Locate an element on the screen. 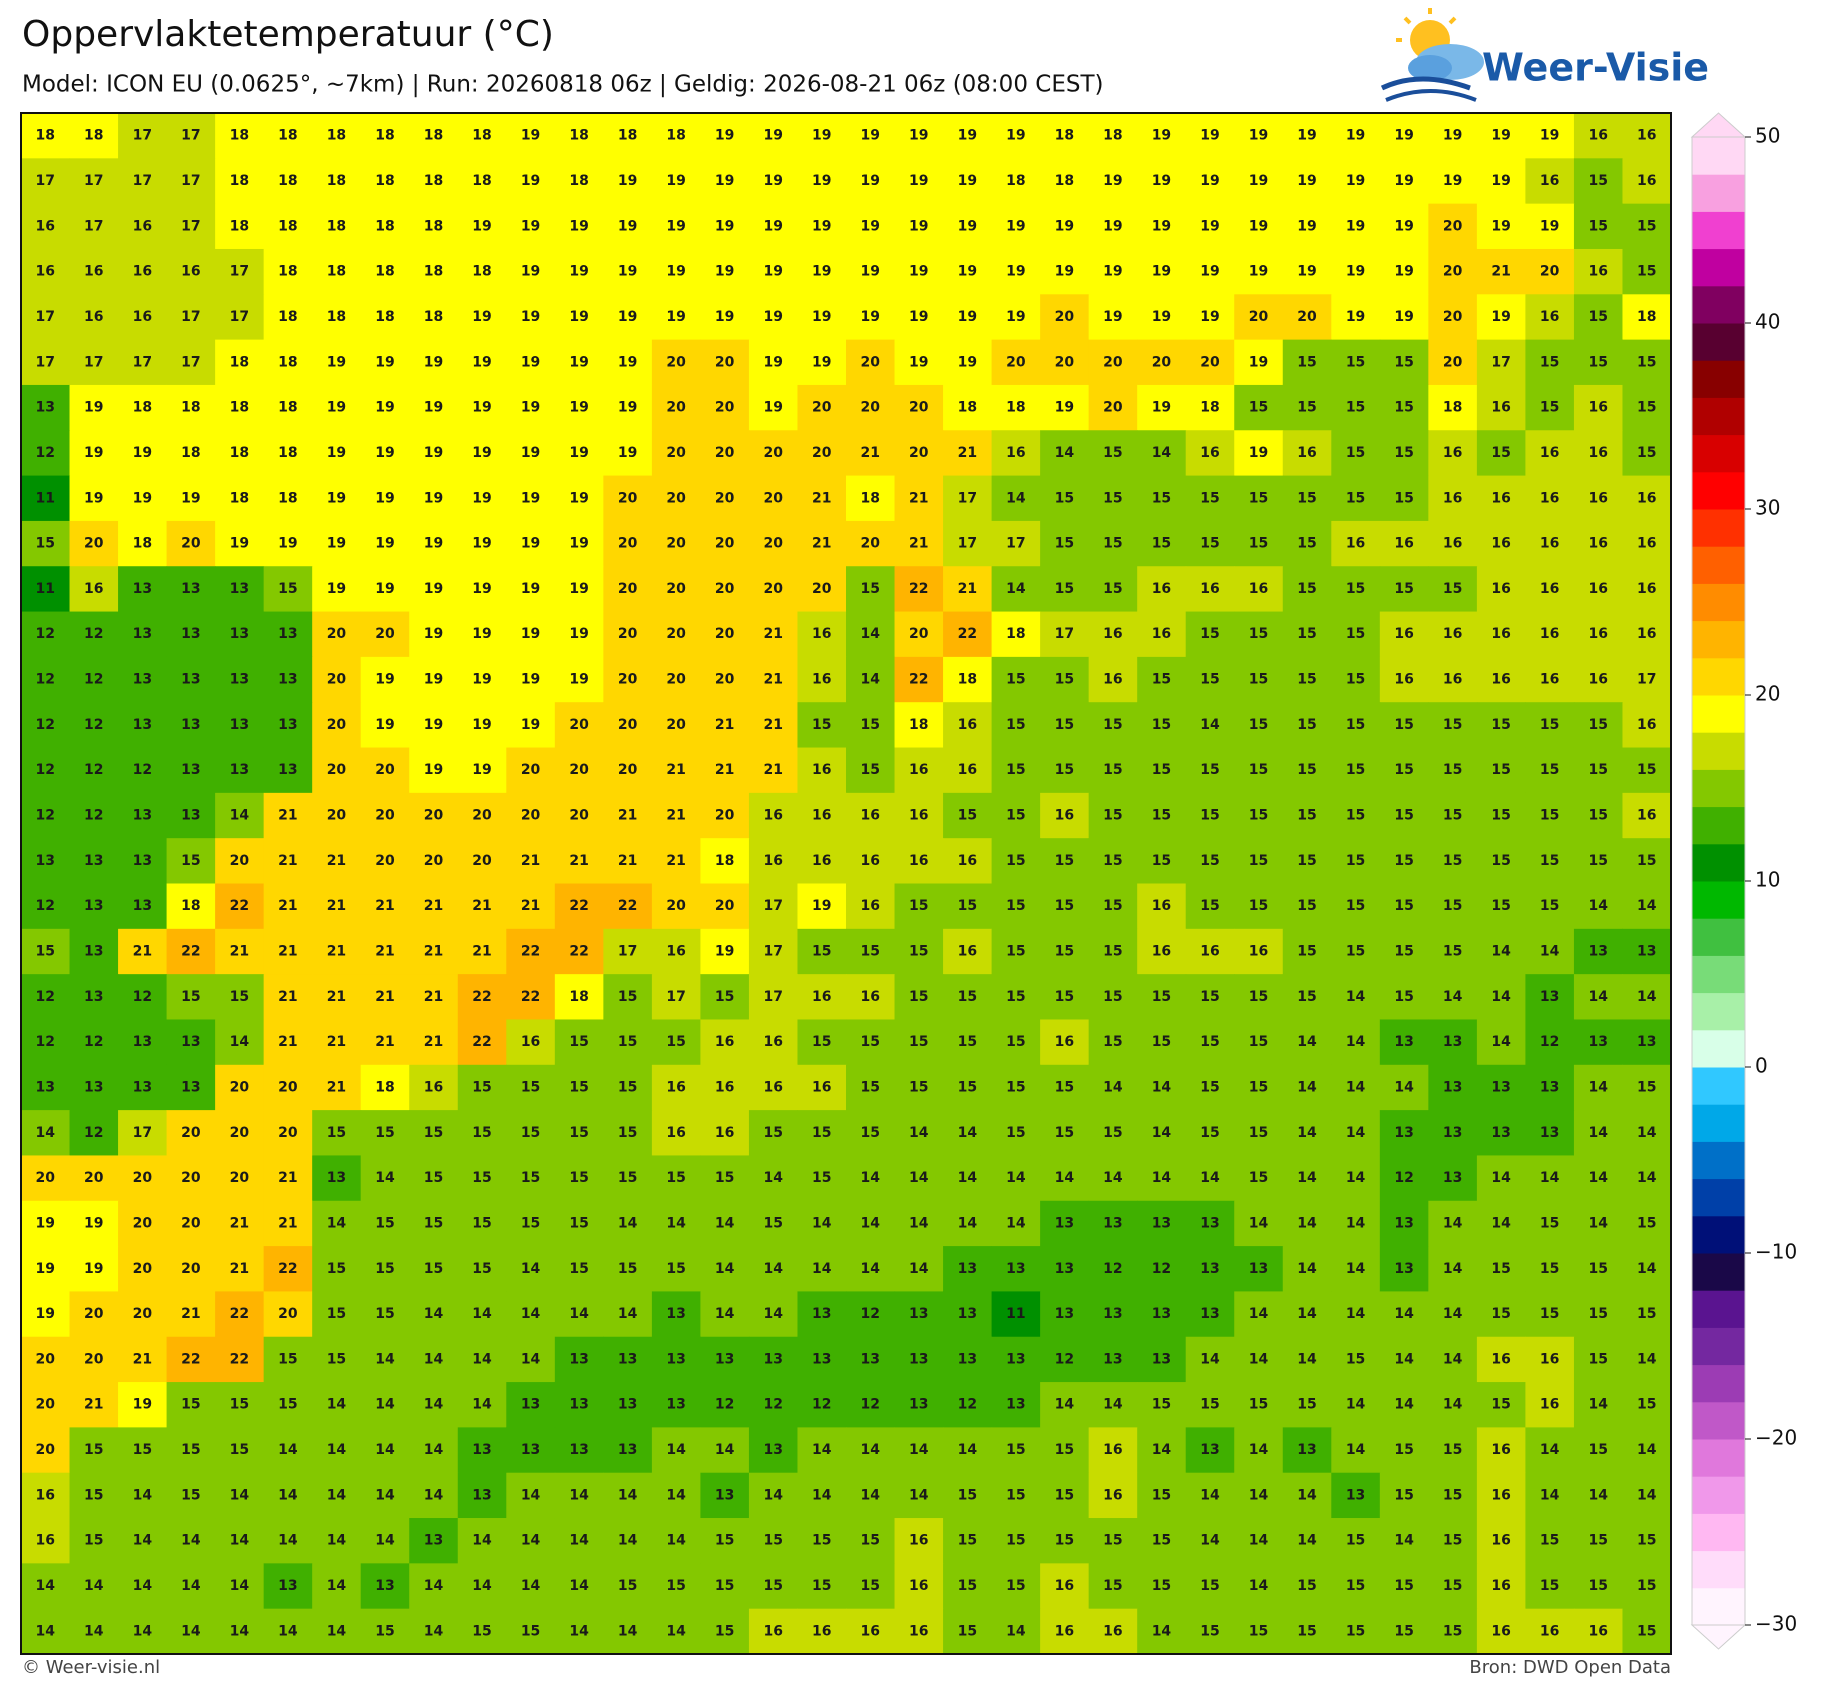 This screenshot has height=1681, width=1824. temperature-label: 22 is located at coordinates (190, 951).